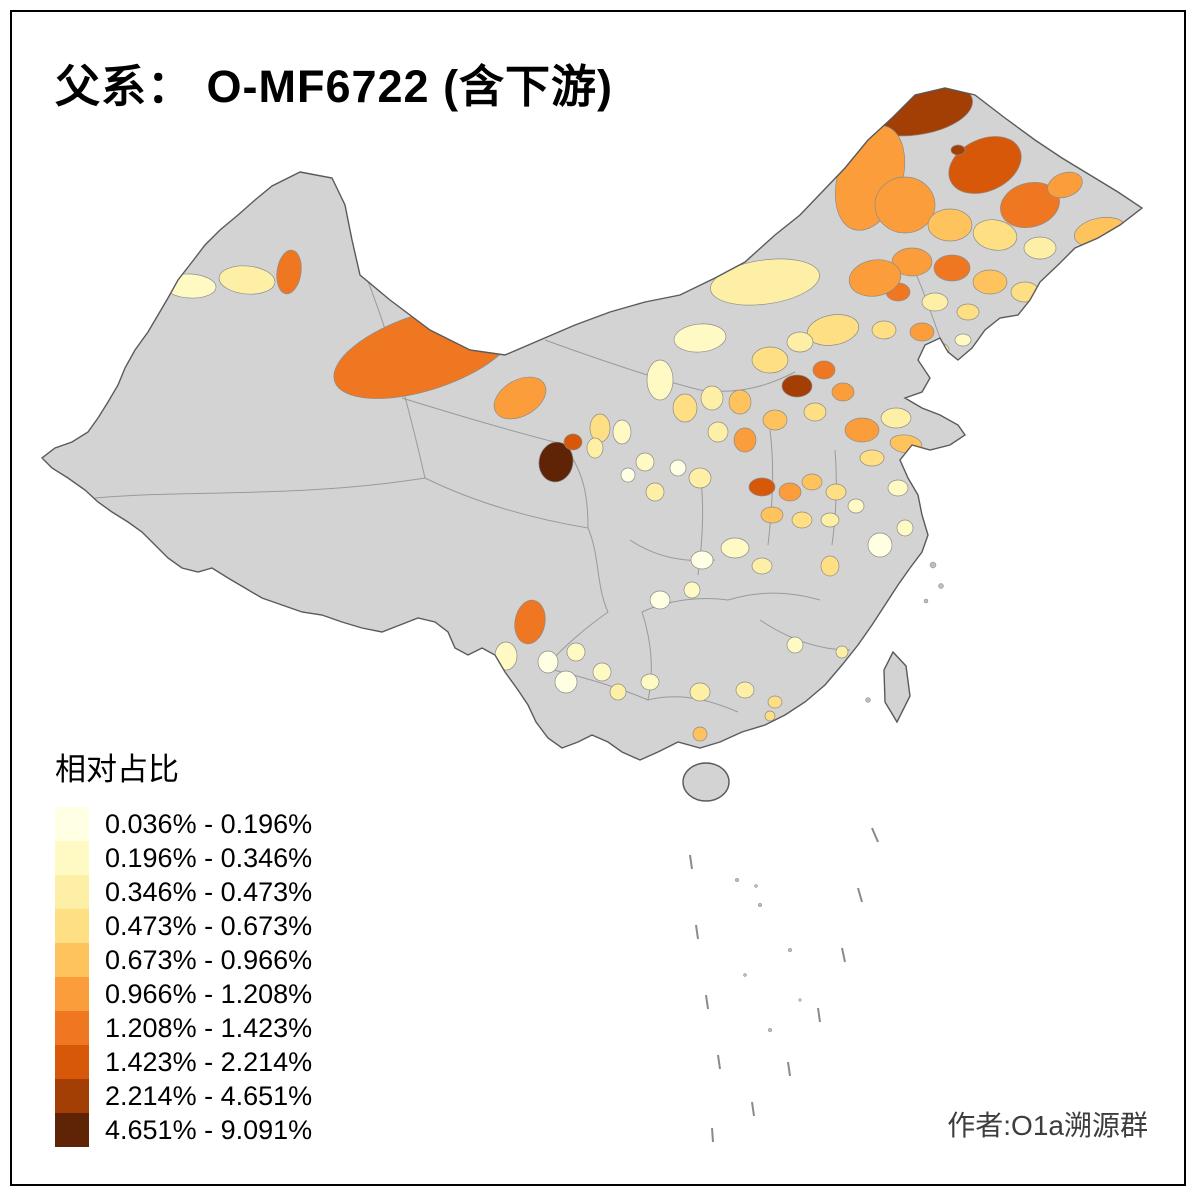 The image size is (1200, 1200). I want to click on legend-row: 0.473% - 0.673%, so click(183, 926).